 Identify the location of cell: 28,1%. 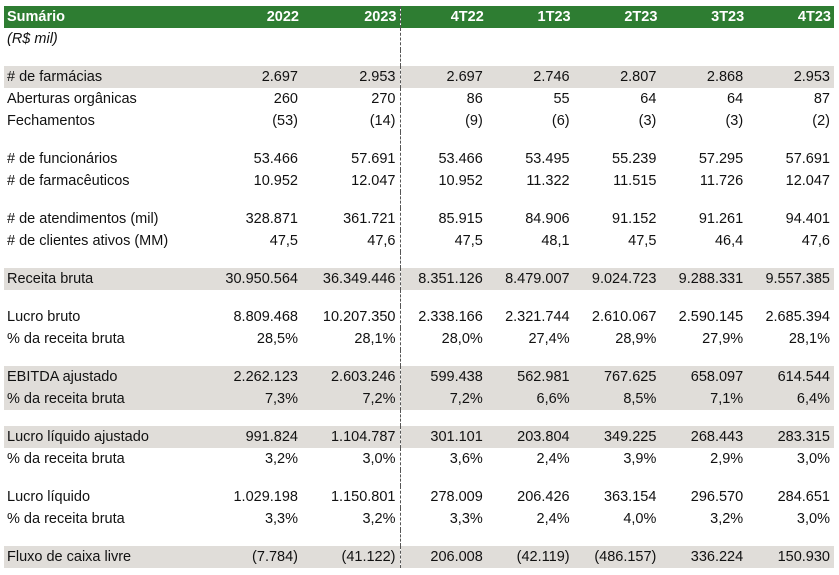
(809, 339).